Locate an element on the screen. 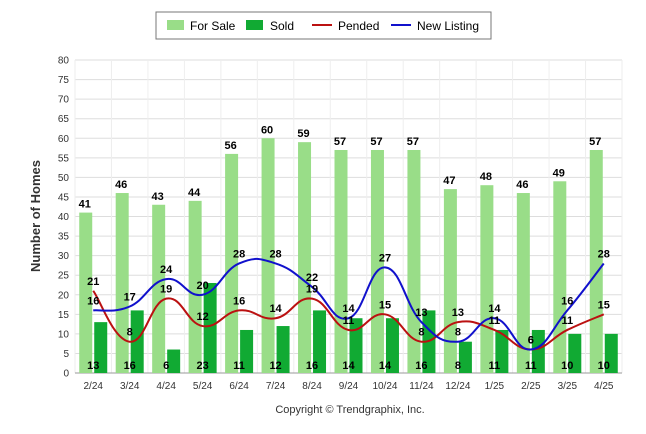 The image size is (646, 434). y-tick-label: 40 is located at coordinates (64, 217).